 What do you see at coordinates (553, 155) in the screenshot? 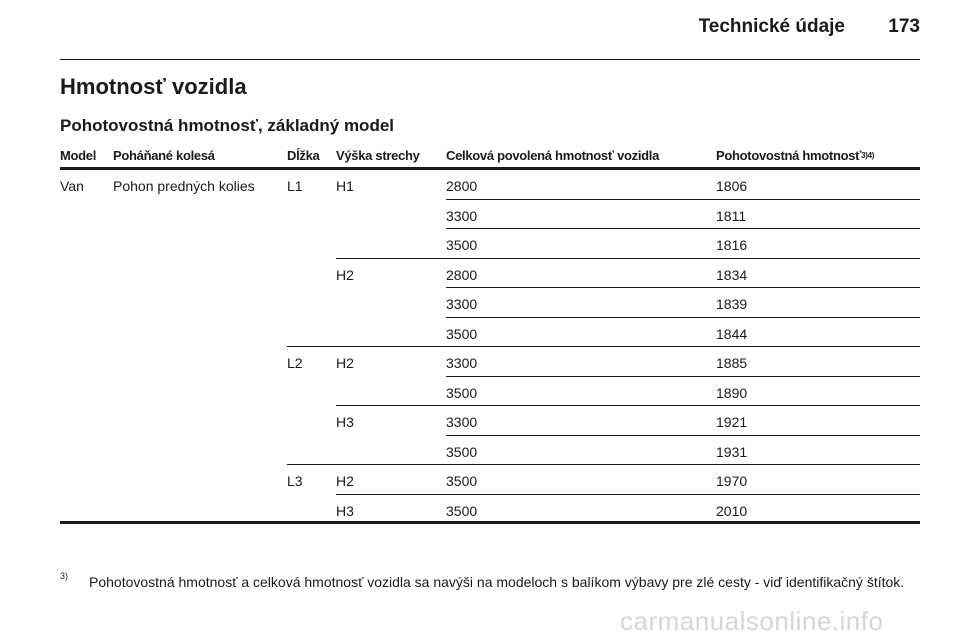
I see `column-header-total-weight: Celková povolená hmotnosť vozidla` at bounding box center [553, 155].